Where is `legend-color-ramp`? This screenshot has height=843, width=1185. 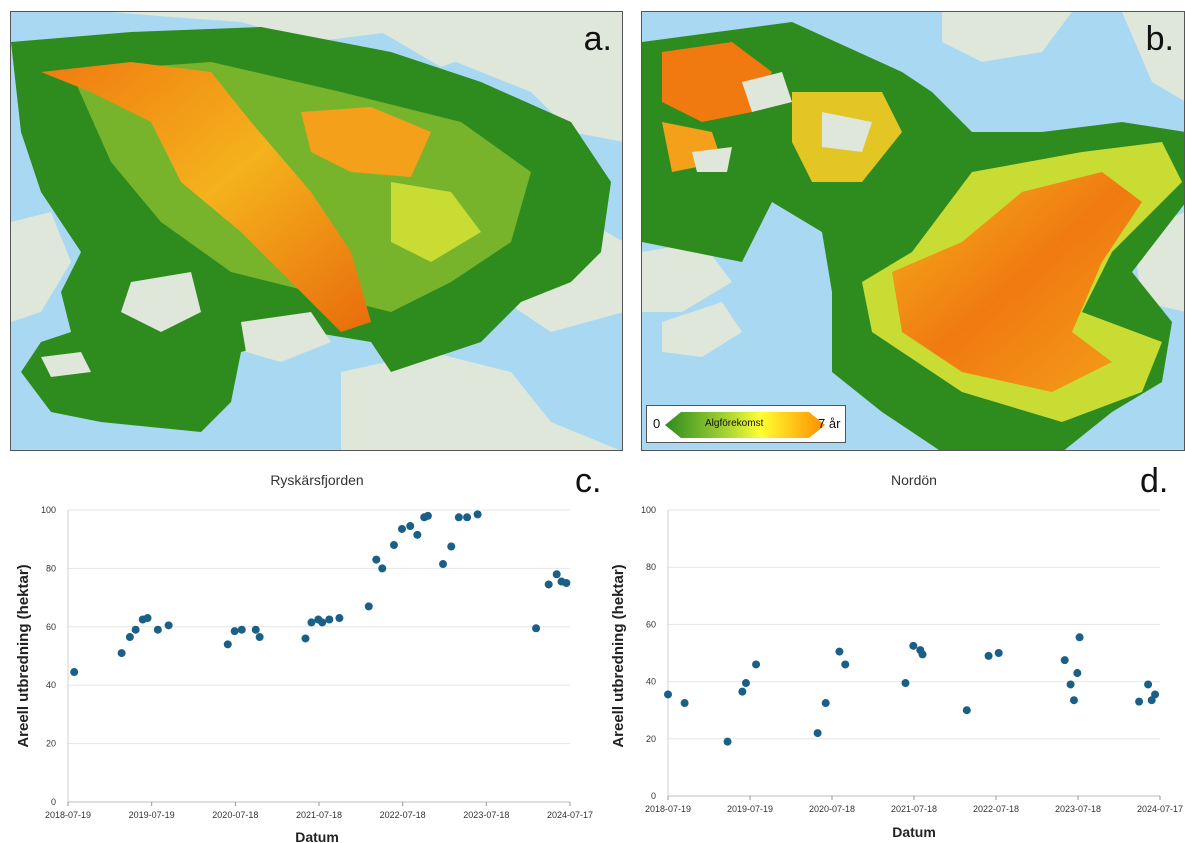
legend-color-ramp is located at coordinates (745, 425).